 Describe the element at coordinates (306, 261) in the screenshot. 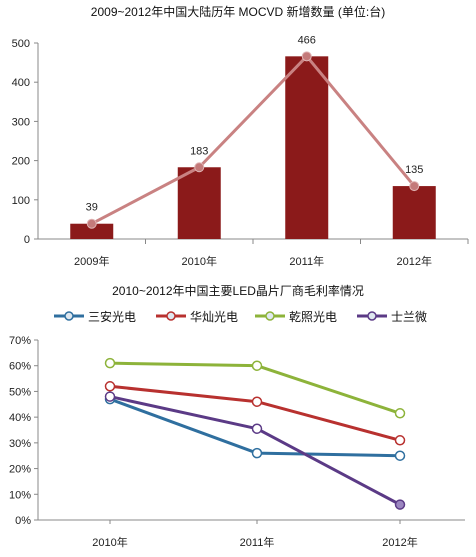

I see `mocvd-x-tick-label: 2011年` at that location.